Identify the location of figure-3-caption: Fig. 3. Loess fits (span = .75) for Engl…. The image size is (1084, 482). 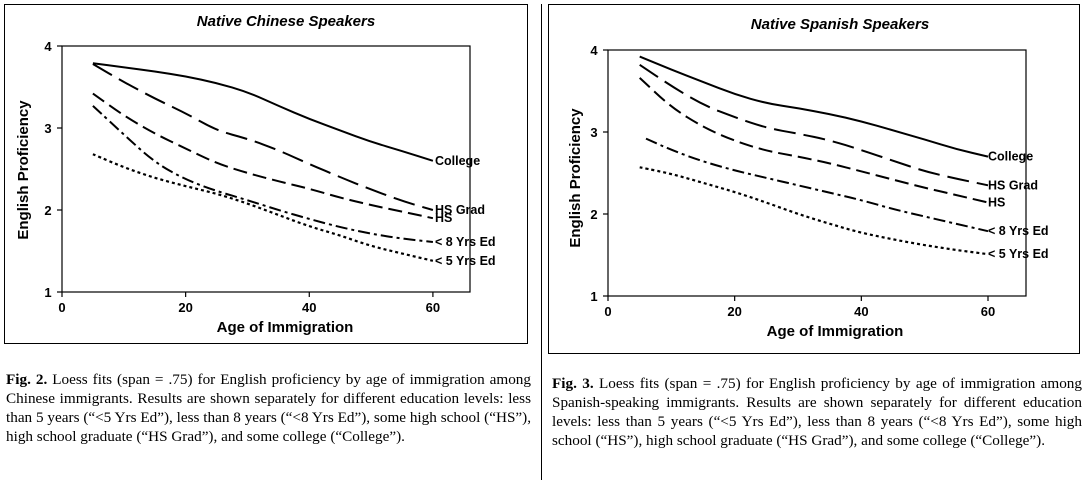
(817, 412).